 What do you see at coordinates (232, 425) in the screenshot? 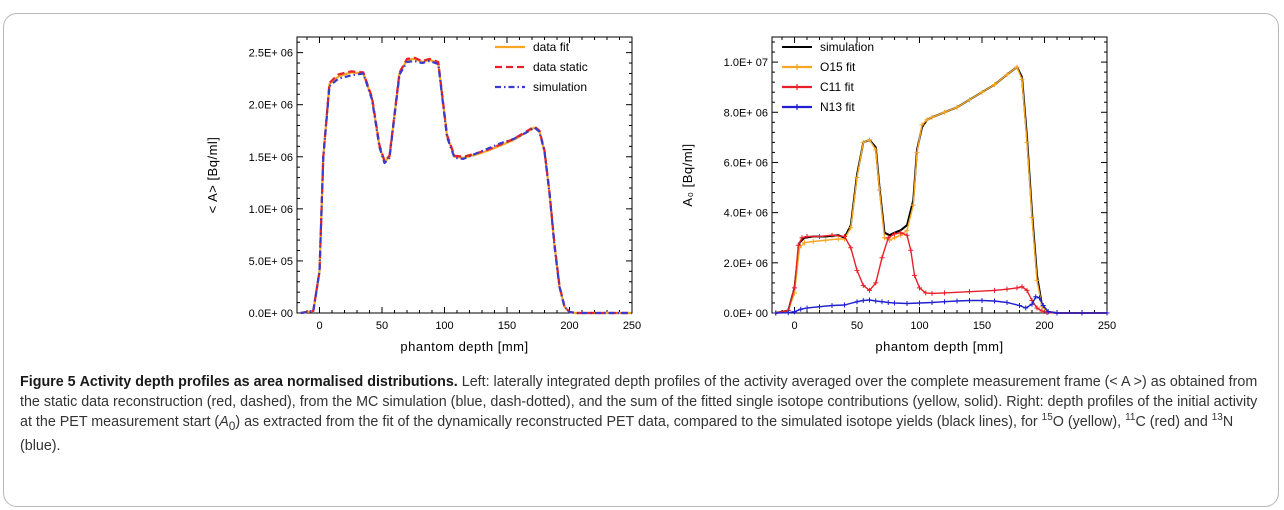
I see `caption-a0-sub: 0` at bounding box center [232, 425].